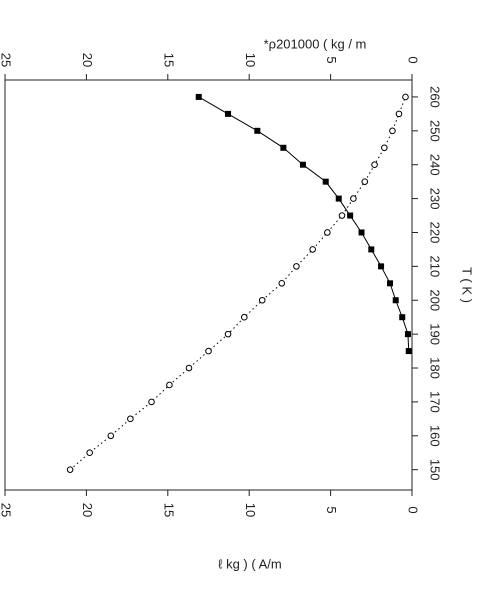  I want to click on y2-tick-label: 25, so click(7, 60).